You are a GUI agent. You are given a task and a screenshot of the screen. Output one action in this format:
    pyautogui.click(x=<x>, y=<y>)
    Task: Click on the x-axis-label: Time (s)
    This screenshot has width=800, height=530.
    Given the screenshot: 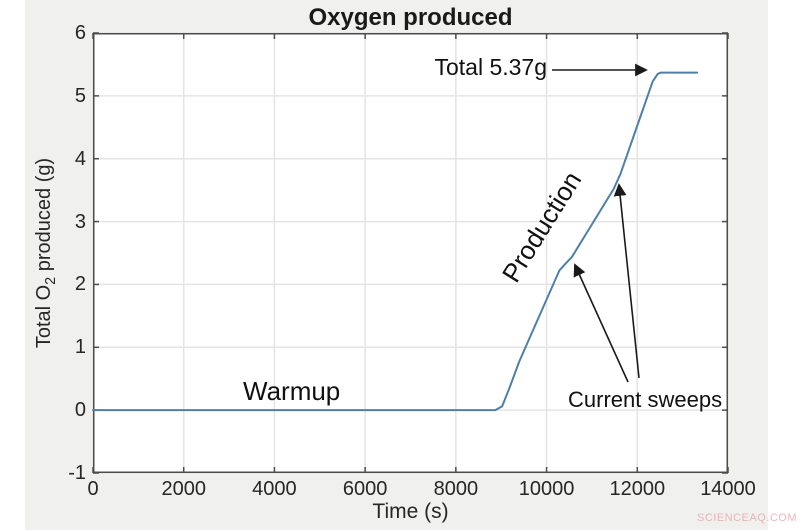 What is the action you would take?
    pyautogui.click(x=410, y=511)
    